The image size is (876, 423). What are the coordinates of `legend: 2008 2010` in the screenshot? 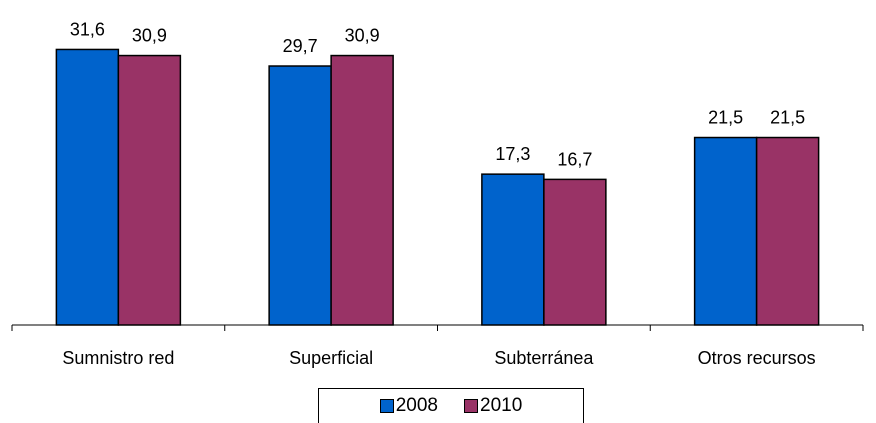 It's located at (451, 405).